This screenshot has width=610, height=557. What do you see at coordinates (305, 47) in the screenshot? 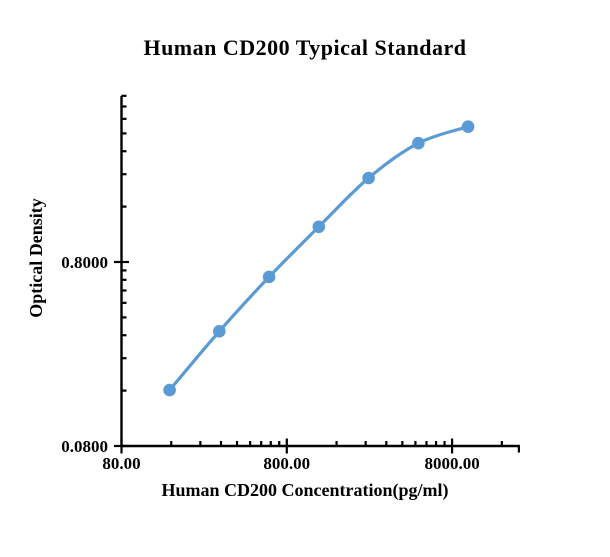
I see `chart-title: Human CD200 Typical Standard` at bounding box center [305, 47].